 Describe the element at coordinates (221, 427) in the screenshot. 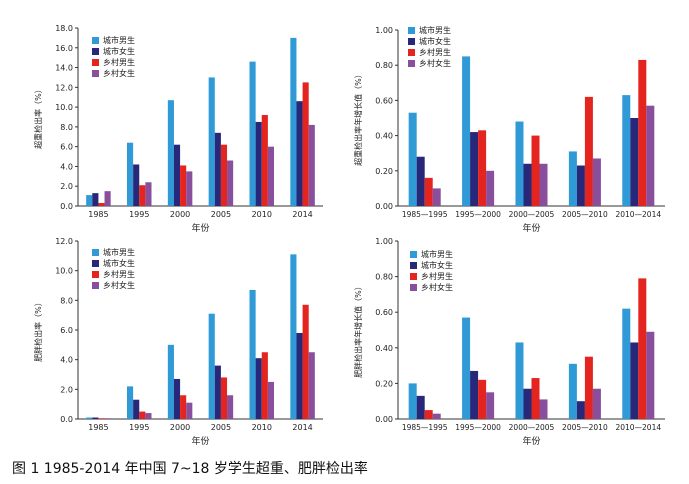

I see `x-tick-label: 2005` at that location.